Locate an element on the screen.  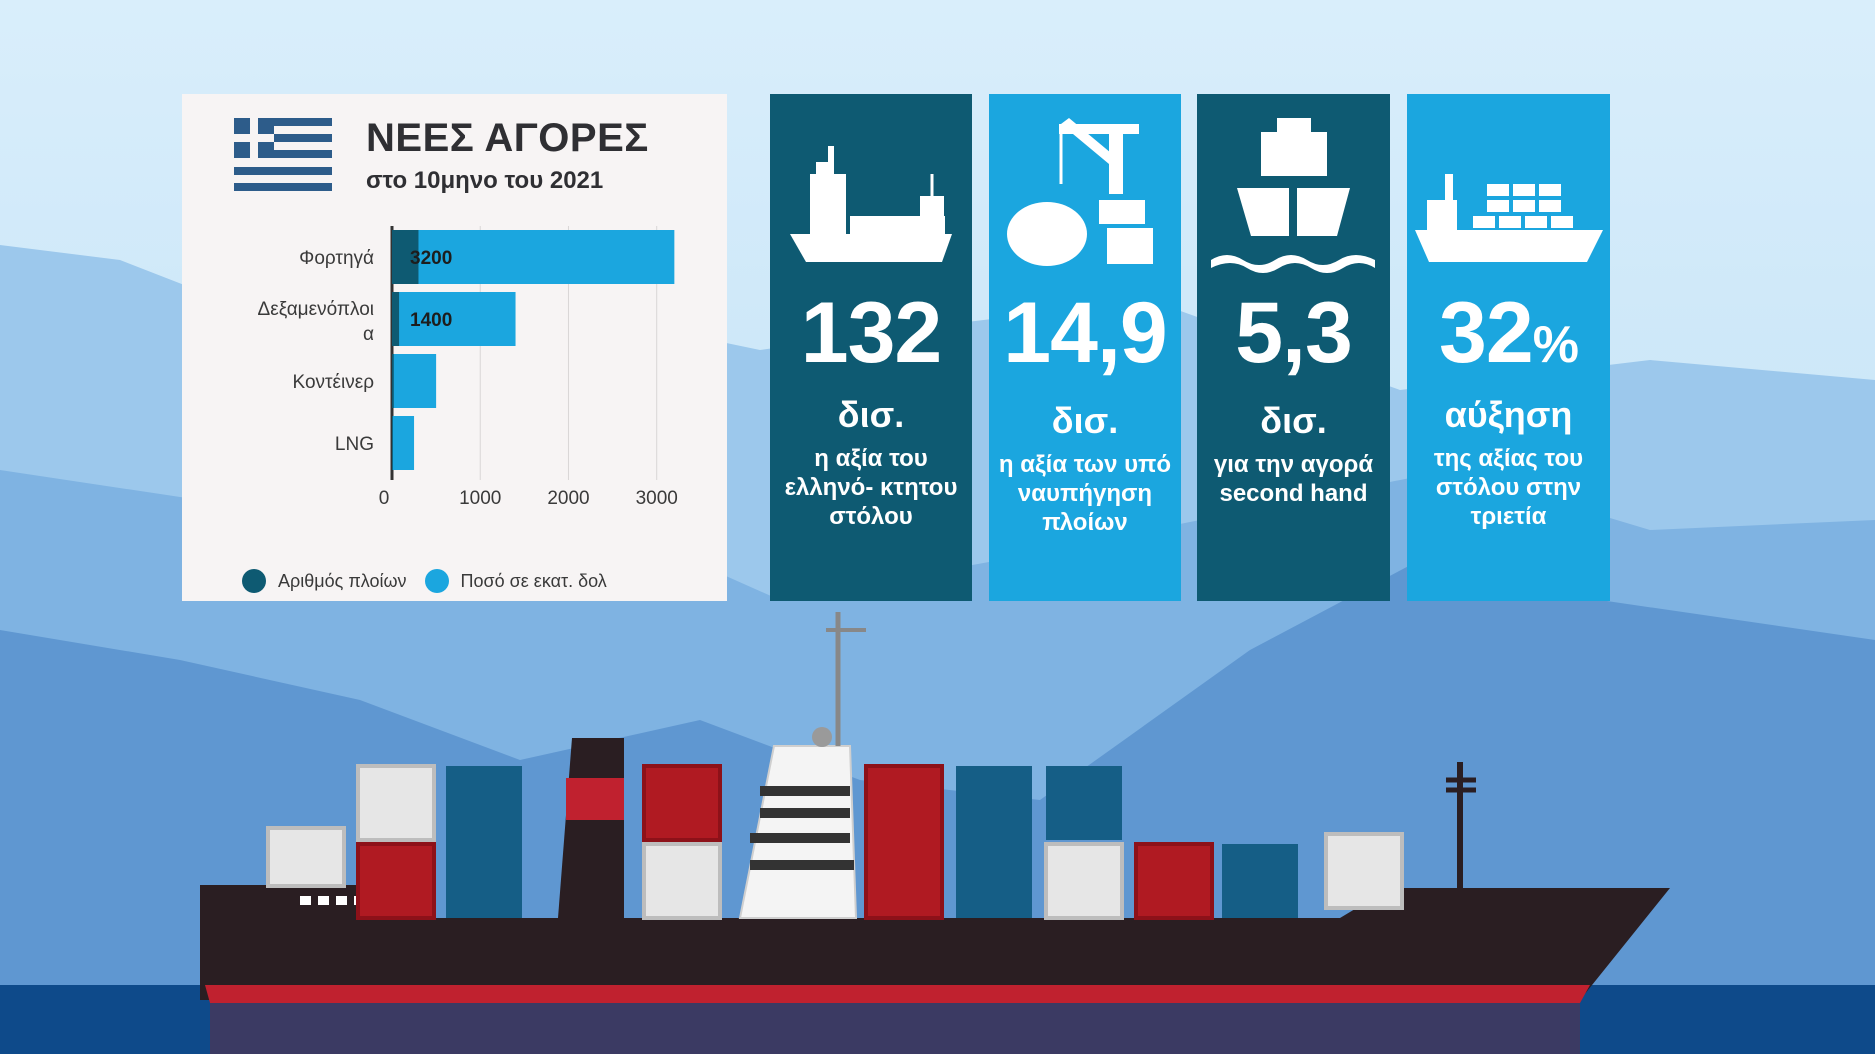
category-label: LNG is located at coordinates (354, 444).